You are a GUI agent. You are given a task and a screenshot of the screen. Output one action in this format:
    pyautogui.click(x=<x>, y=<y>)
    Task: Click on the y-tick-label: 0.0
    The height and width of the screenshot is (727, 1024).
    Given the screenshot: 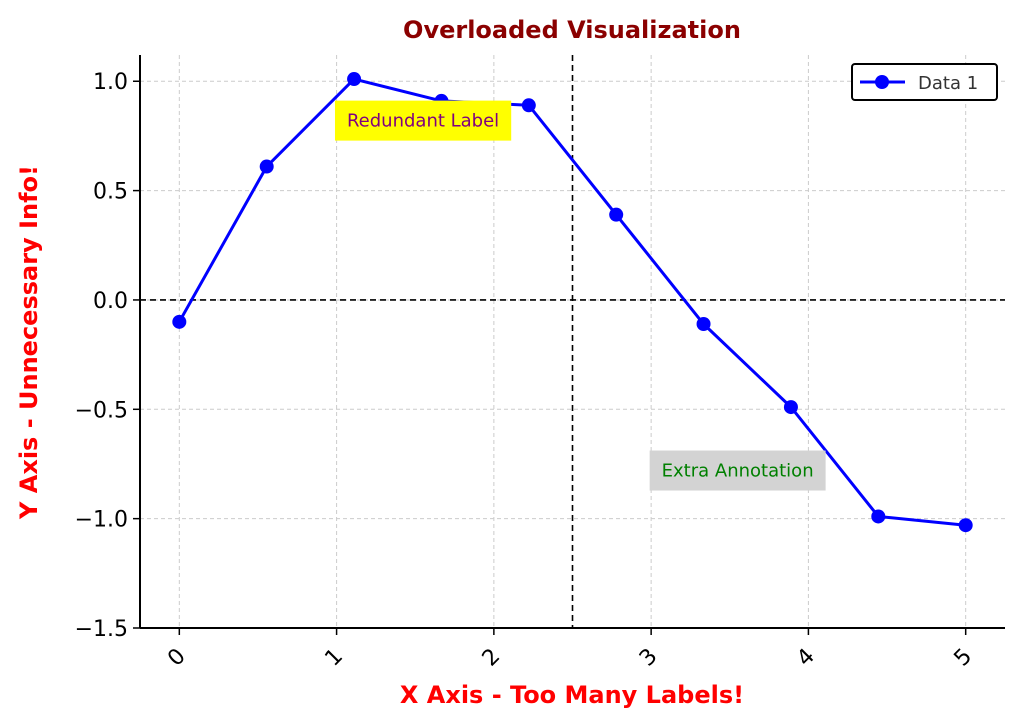 What is the action you would take?
    pyautogui.click(x=110, y=301)
    